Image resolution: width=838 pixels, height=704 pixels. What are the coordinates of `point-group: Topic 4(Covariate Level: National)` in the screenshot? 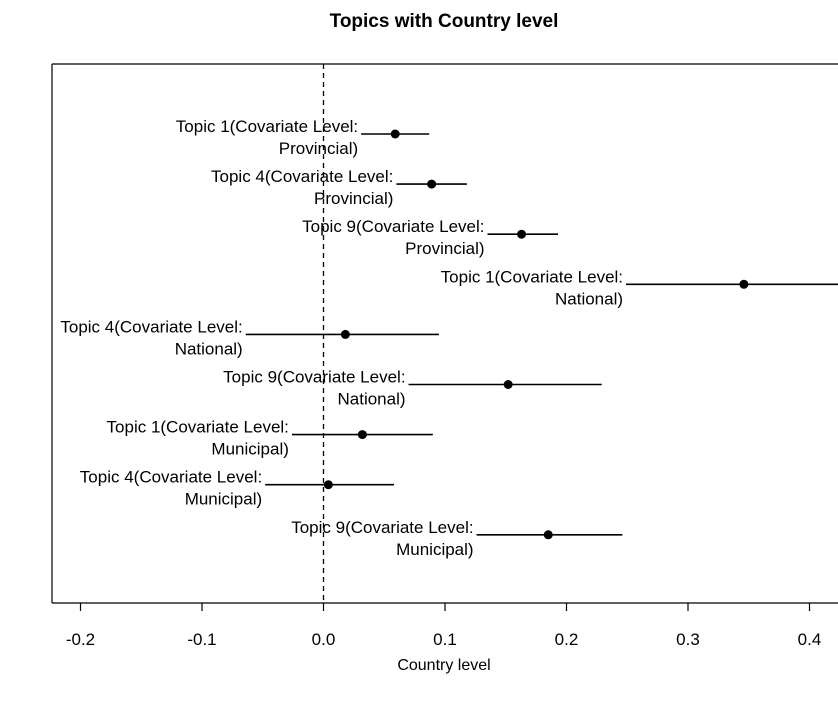 It's located at (249, 337).